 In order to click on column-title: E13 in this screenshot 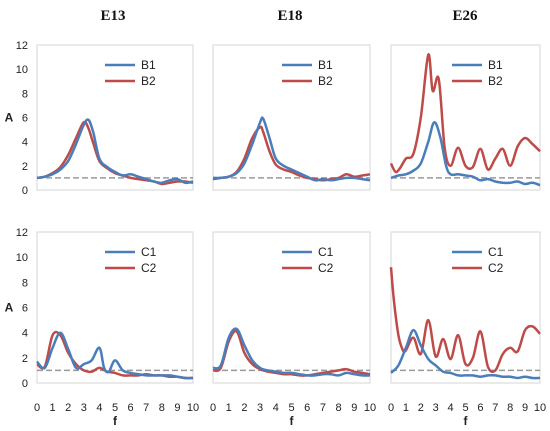, I will do `click(112, 16)`.